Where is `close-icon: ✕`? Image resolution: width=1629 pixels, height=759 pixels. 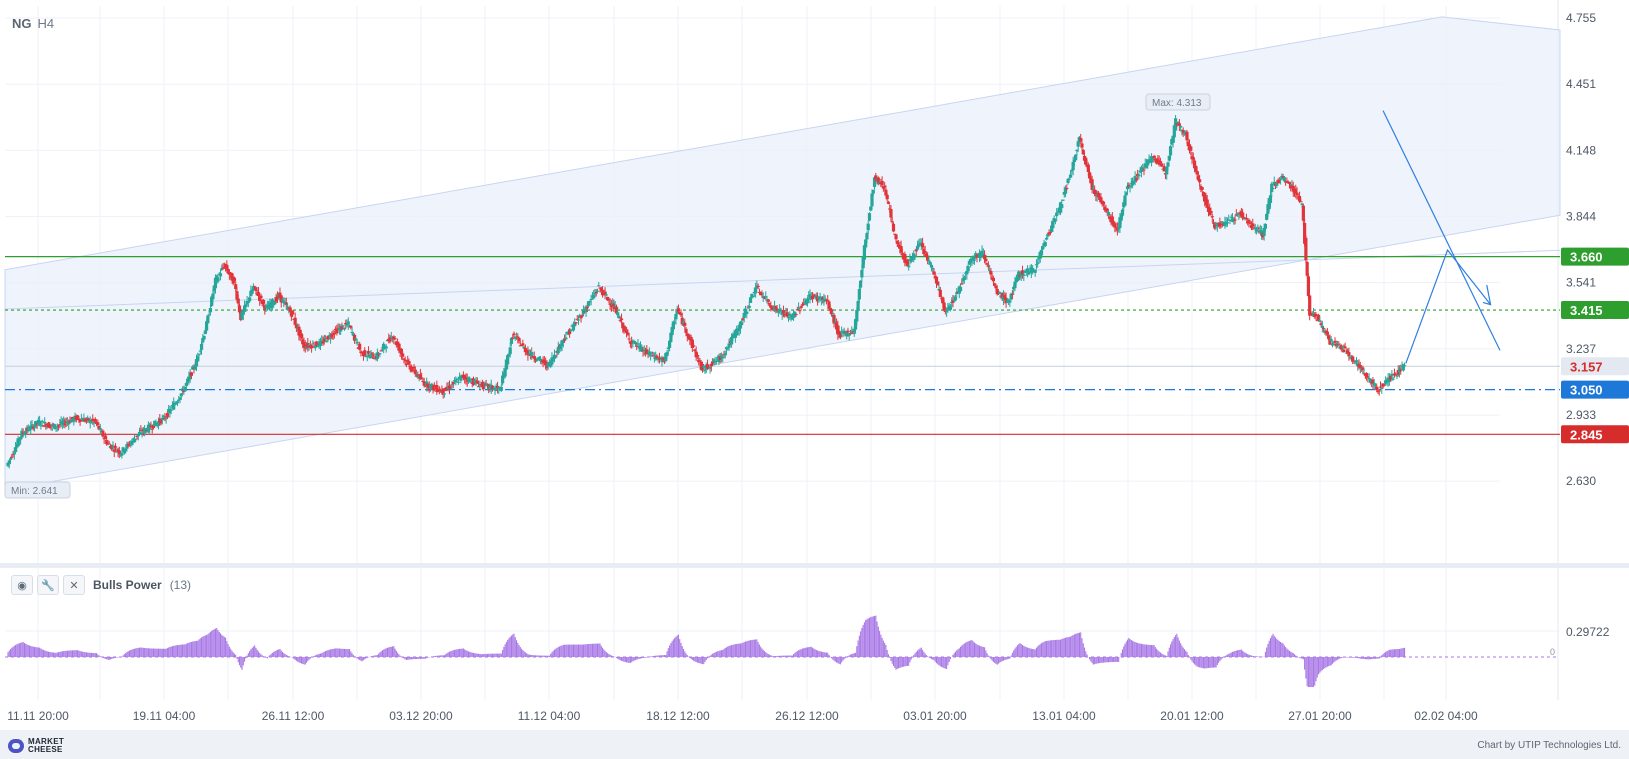
close-icon: ✕ is located at coordinates (74, 585).